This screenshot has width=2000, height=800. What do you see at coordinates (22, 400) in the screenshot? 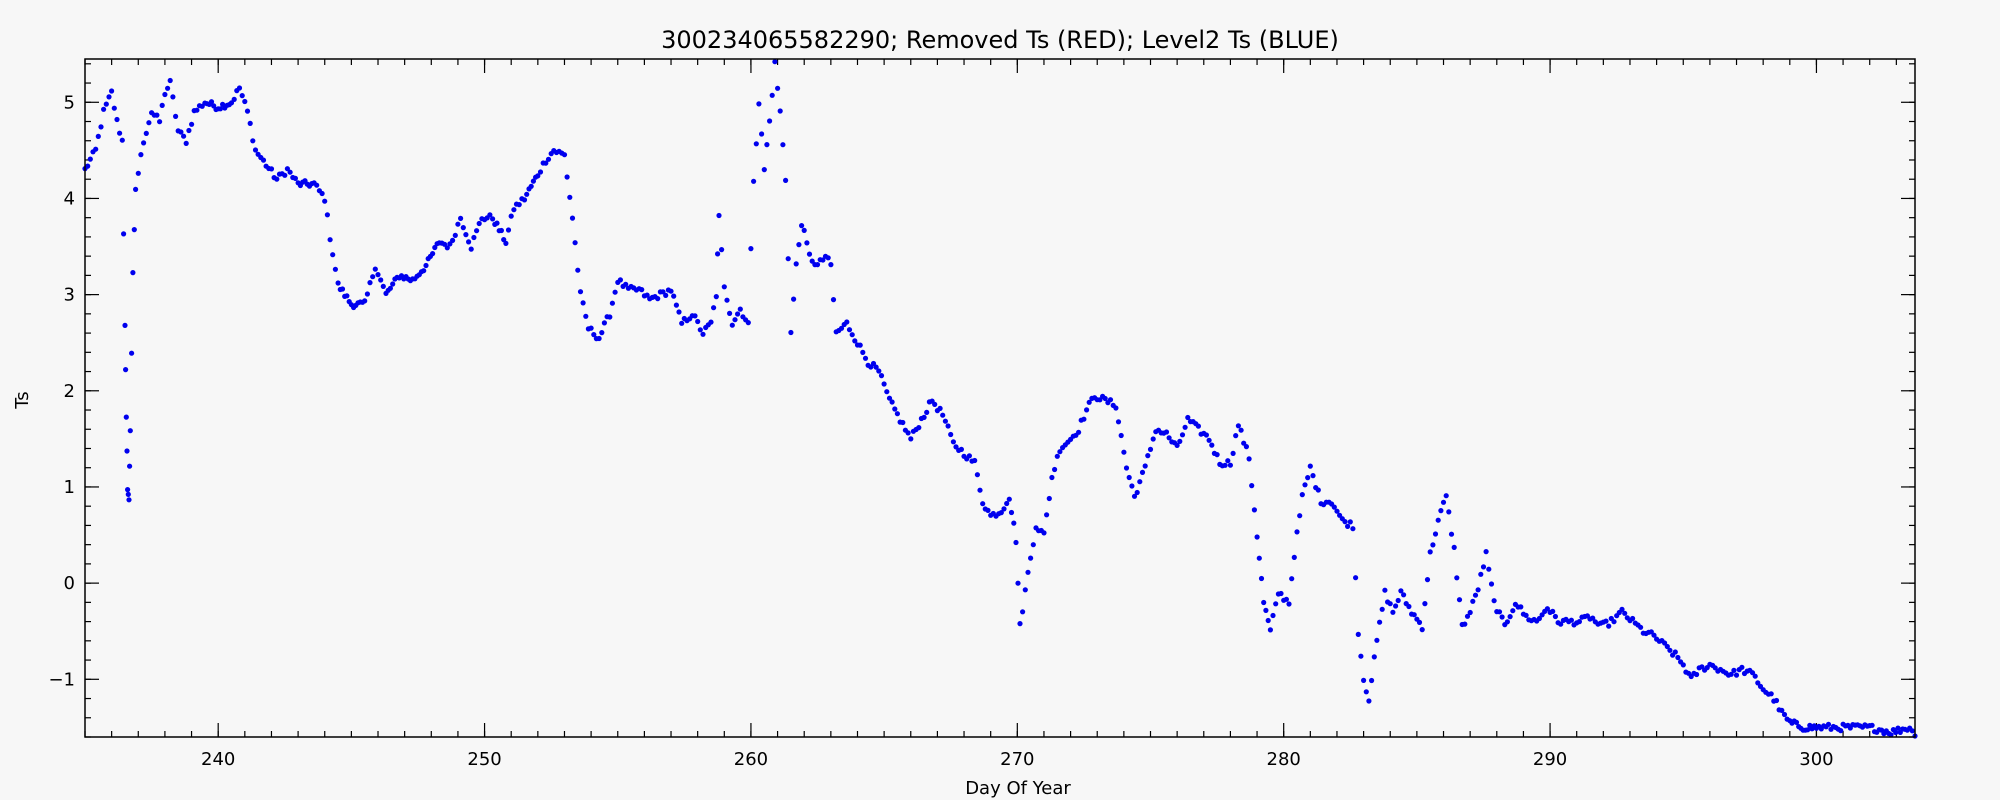
I see `y-axis-label: Ts` at bounding box center [22, 400].